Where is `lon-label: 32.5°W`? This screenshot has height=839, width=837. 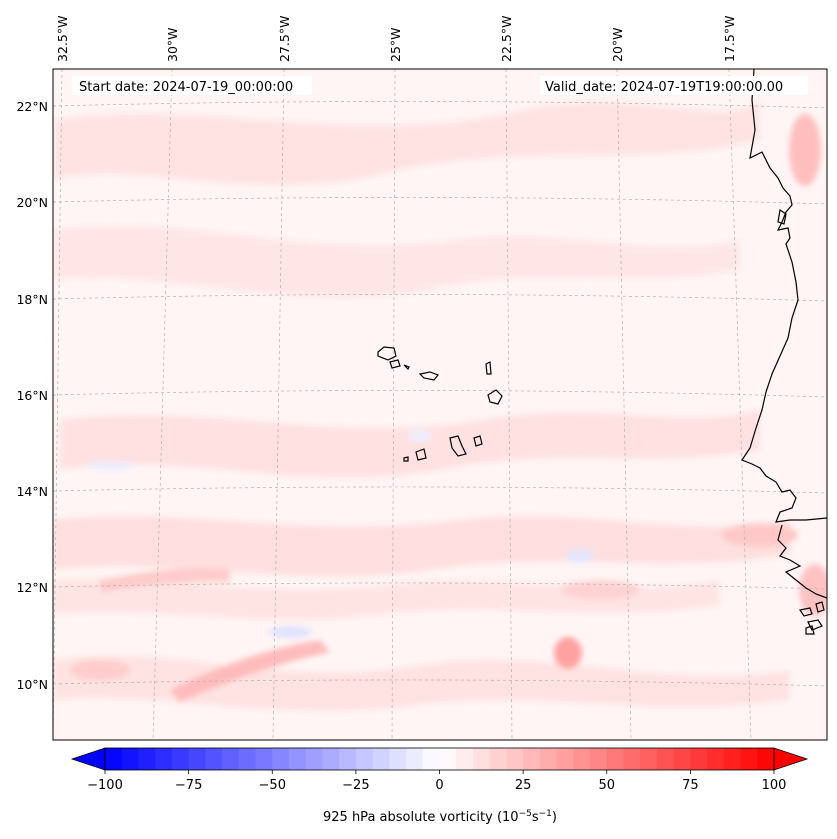
lon-label: 32.5°W is located at coordinates (62, 39).